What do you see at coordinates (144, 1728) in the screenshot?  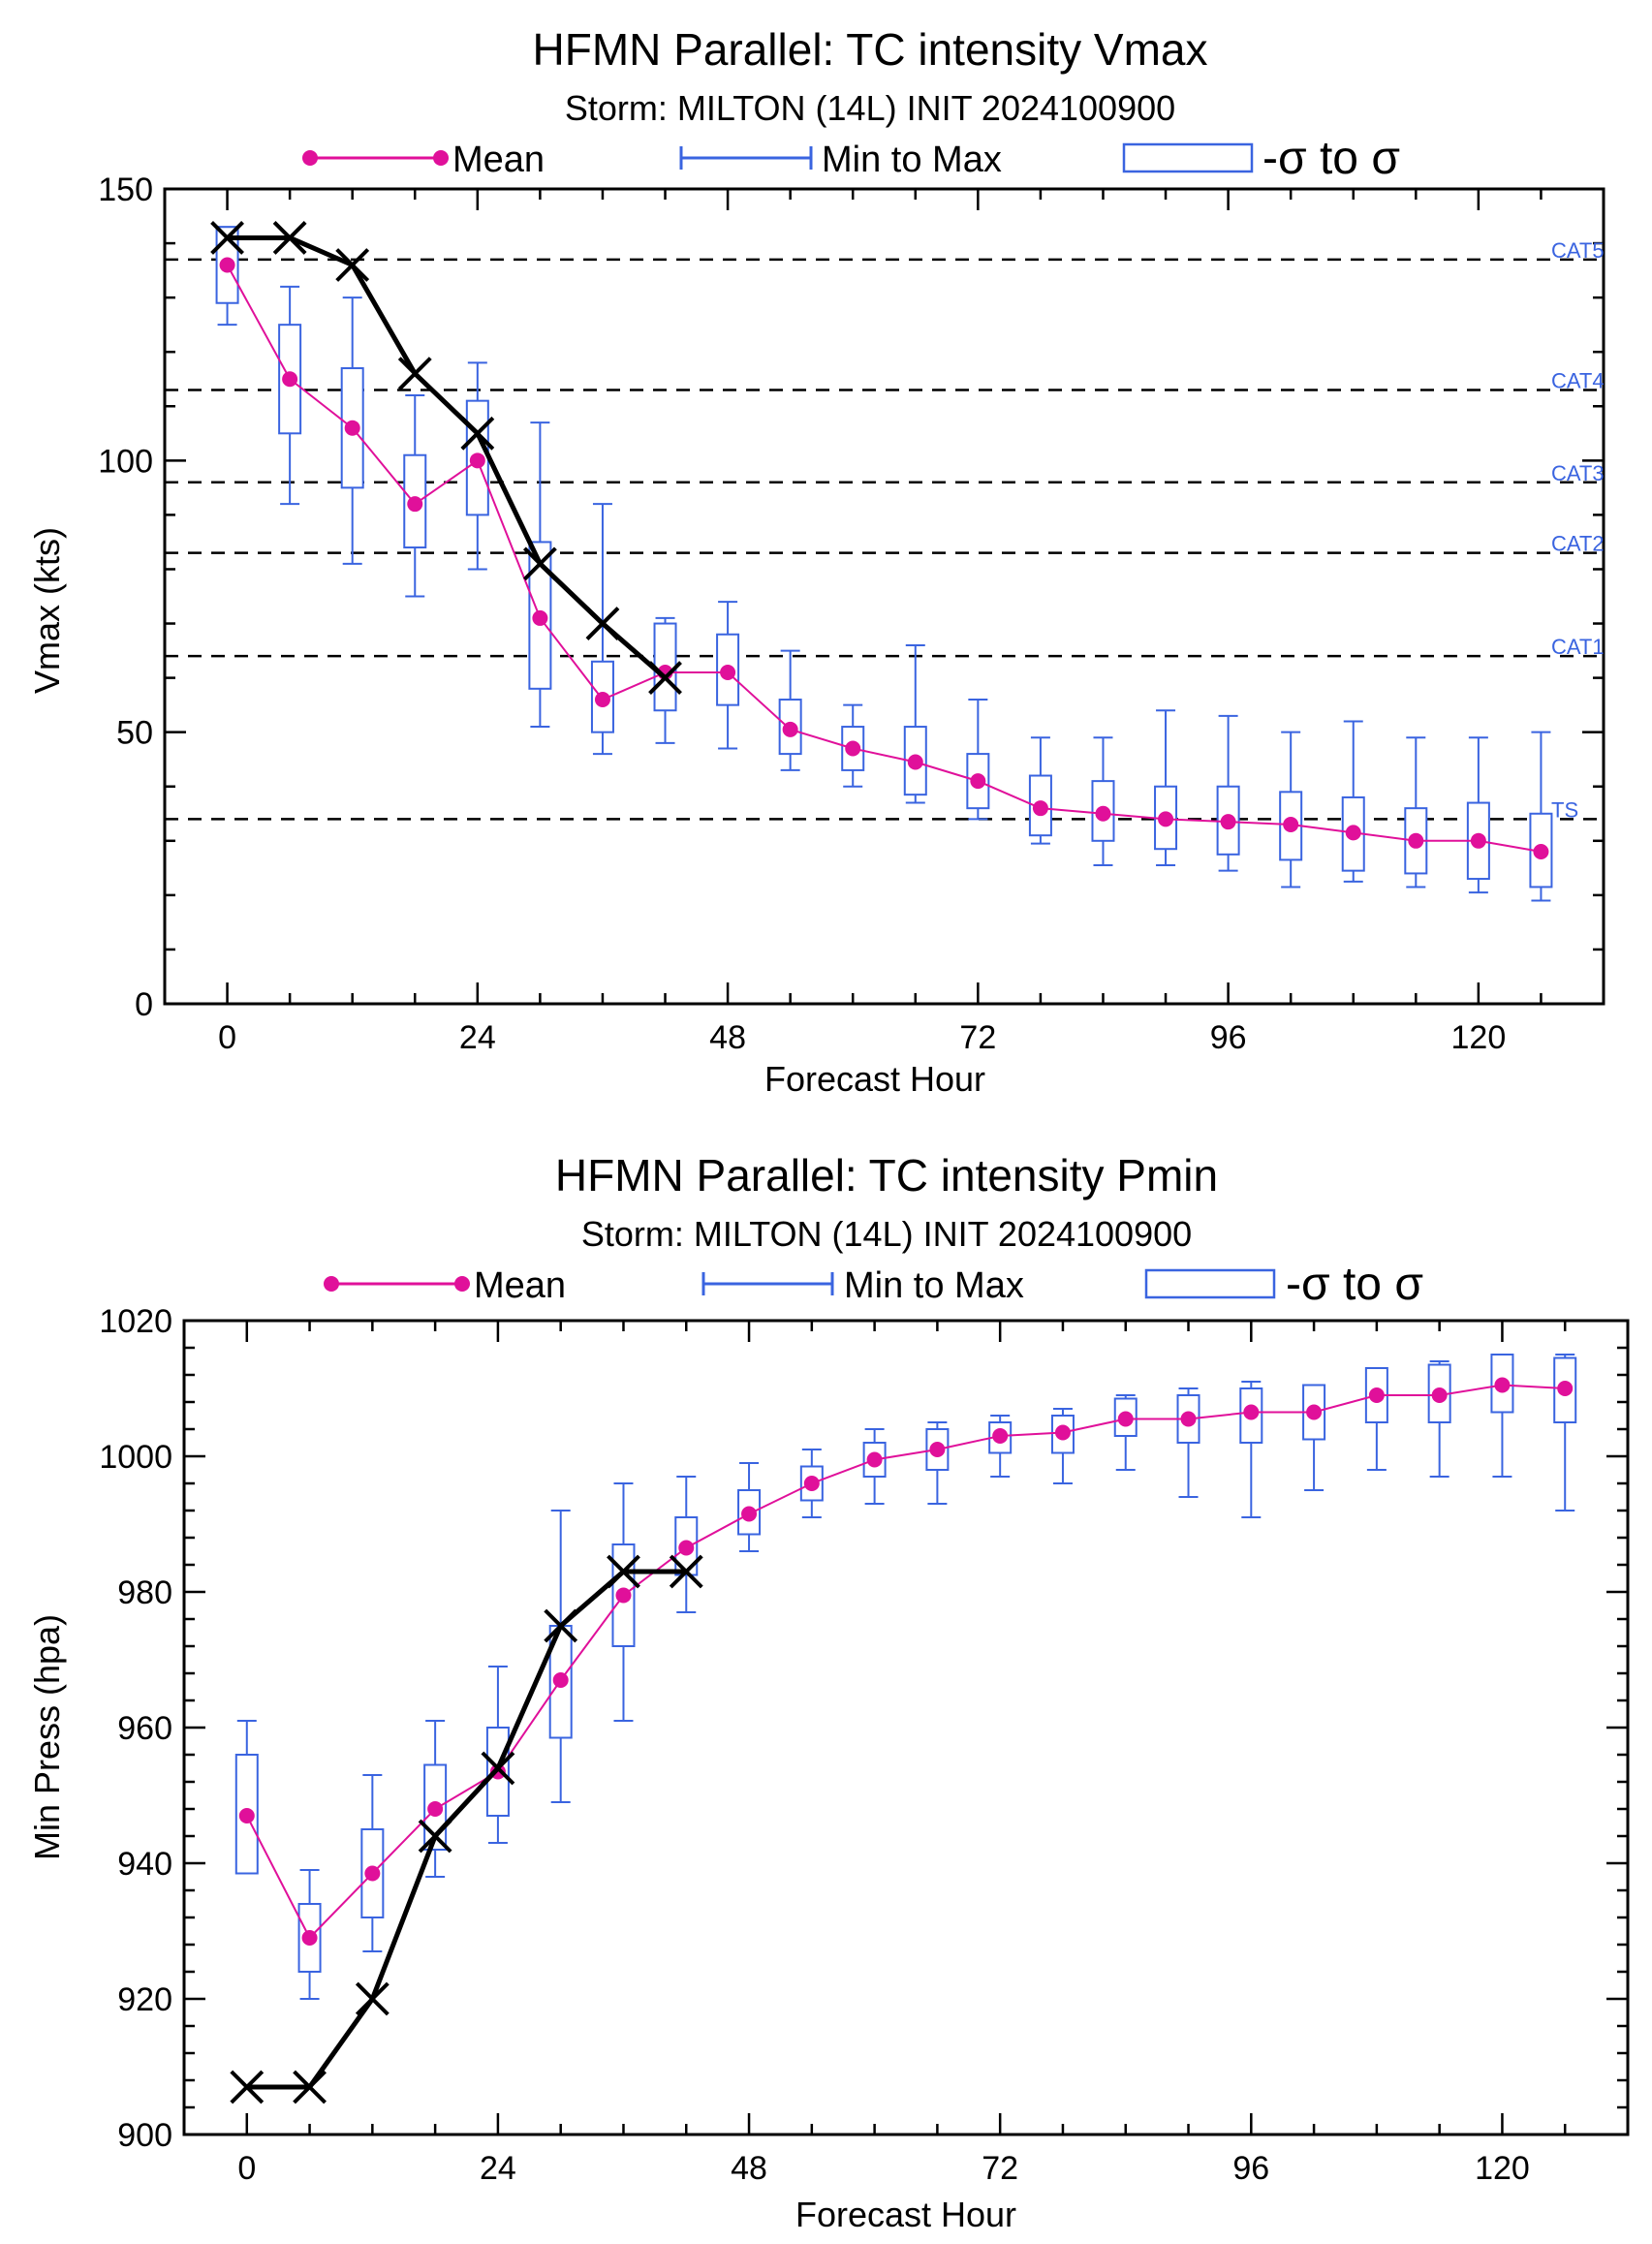 I see `pmin-y-tick-label: 960` at bounding box center [144, 1728].